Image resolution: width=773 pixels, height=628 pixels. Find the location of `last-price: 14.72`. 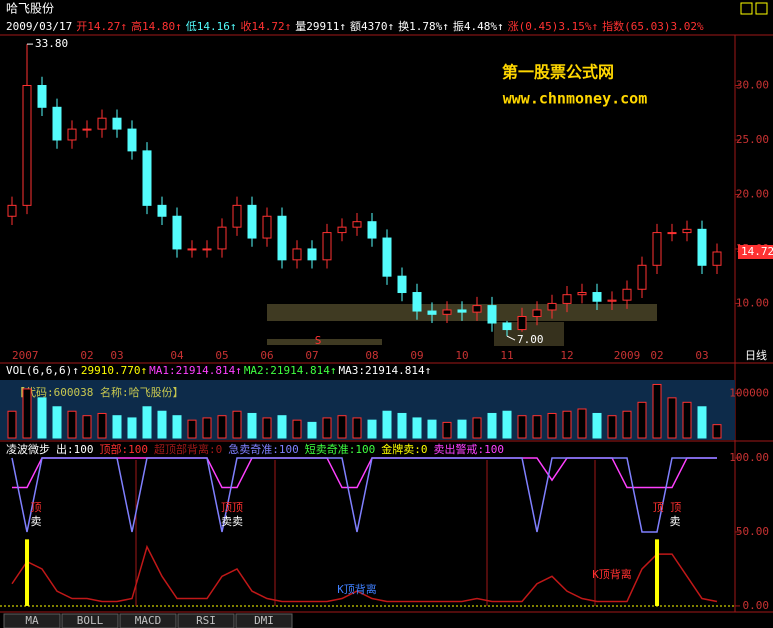

last-price: 14.72 is located at coordinates (757, 251).